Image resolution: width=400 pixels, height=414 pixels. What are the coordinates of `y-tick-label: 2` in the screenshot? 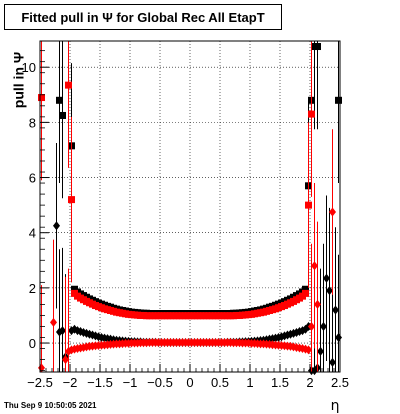 It's located at (32, 288).